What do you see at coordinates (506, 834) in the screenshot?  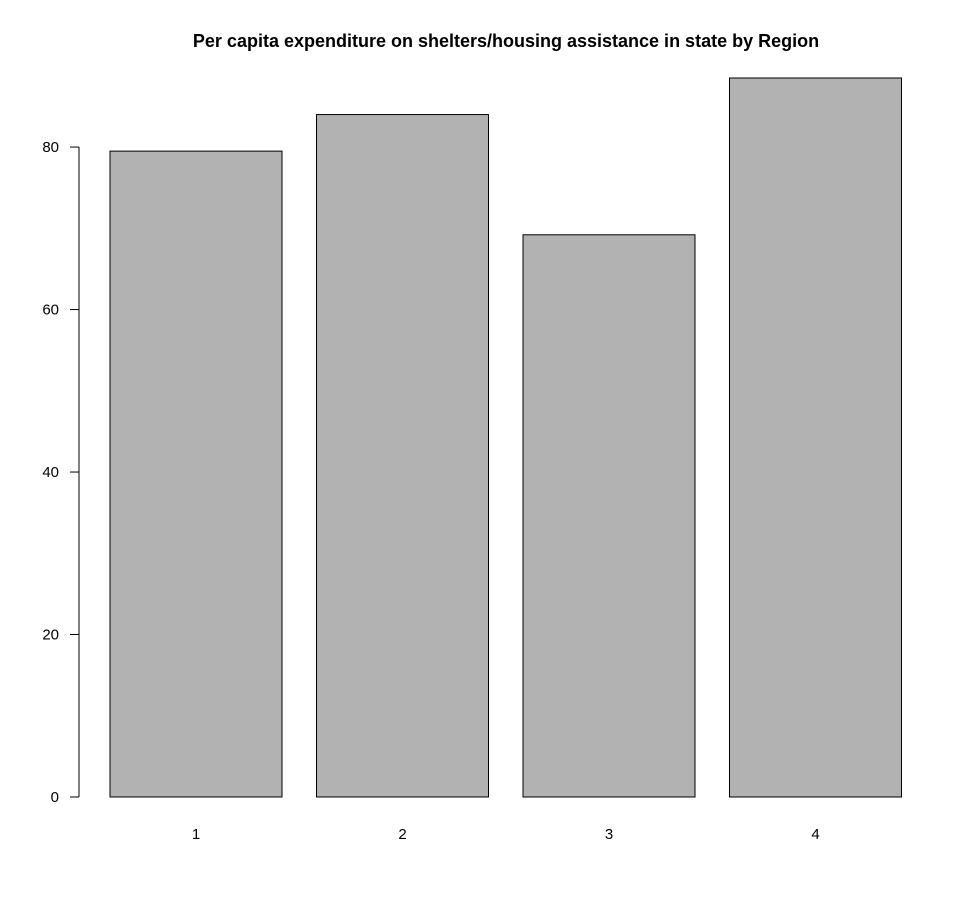 I see `x-axis-labels: 1 2 3 4` at bounding box center [506, 834].